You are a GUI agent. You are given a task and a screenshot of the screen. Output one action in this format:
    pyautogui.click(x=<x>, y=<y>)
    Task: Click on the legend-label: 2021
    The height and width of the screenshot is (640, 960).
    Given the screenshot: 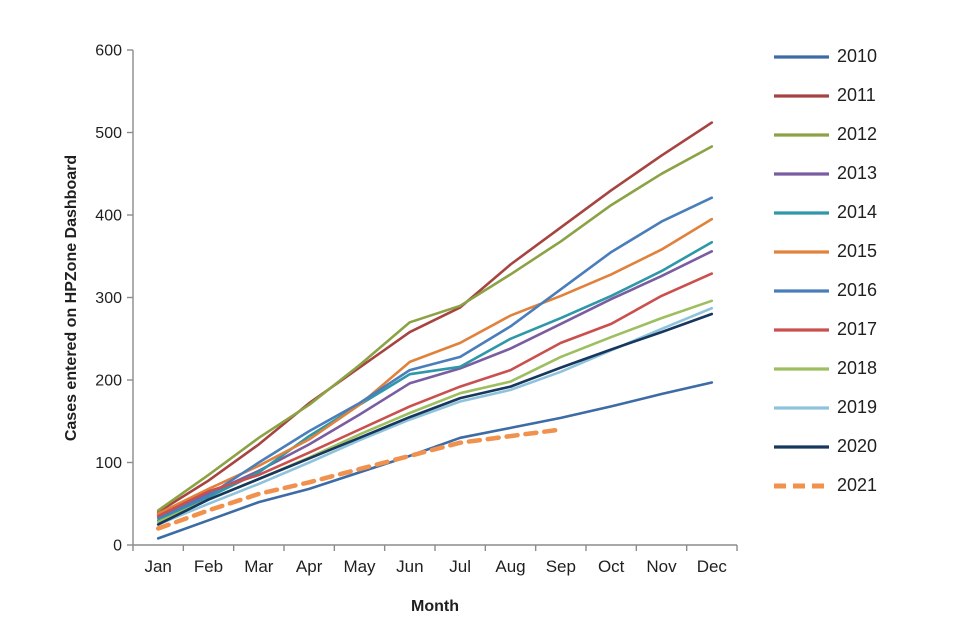 What is the action you would take?
    pyautogui.click(x=857, y=485)
    